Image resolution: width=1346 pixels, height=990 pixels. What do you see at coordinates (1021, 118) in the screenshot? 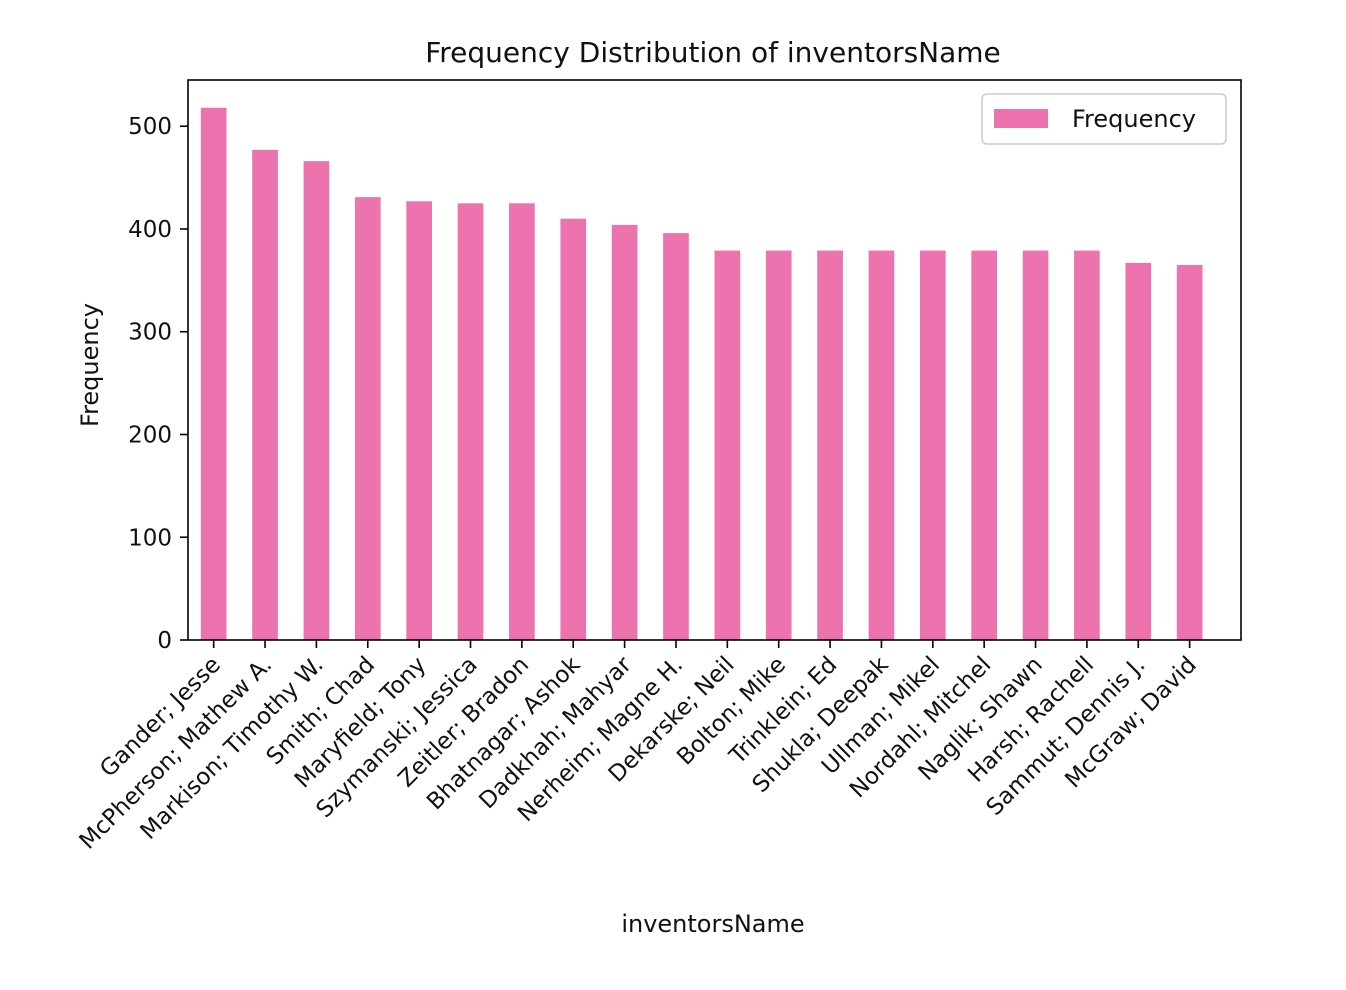
I see `legend-swatch` at bounding box center [1021, 118].